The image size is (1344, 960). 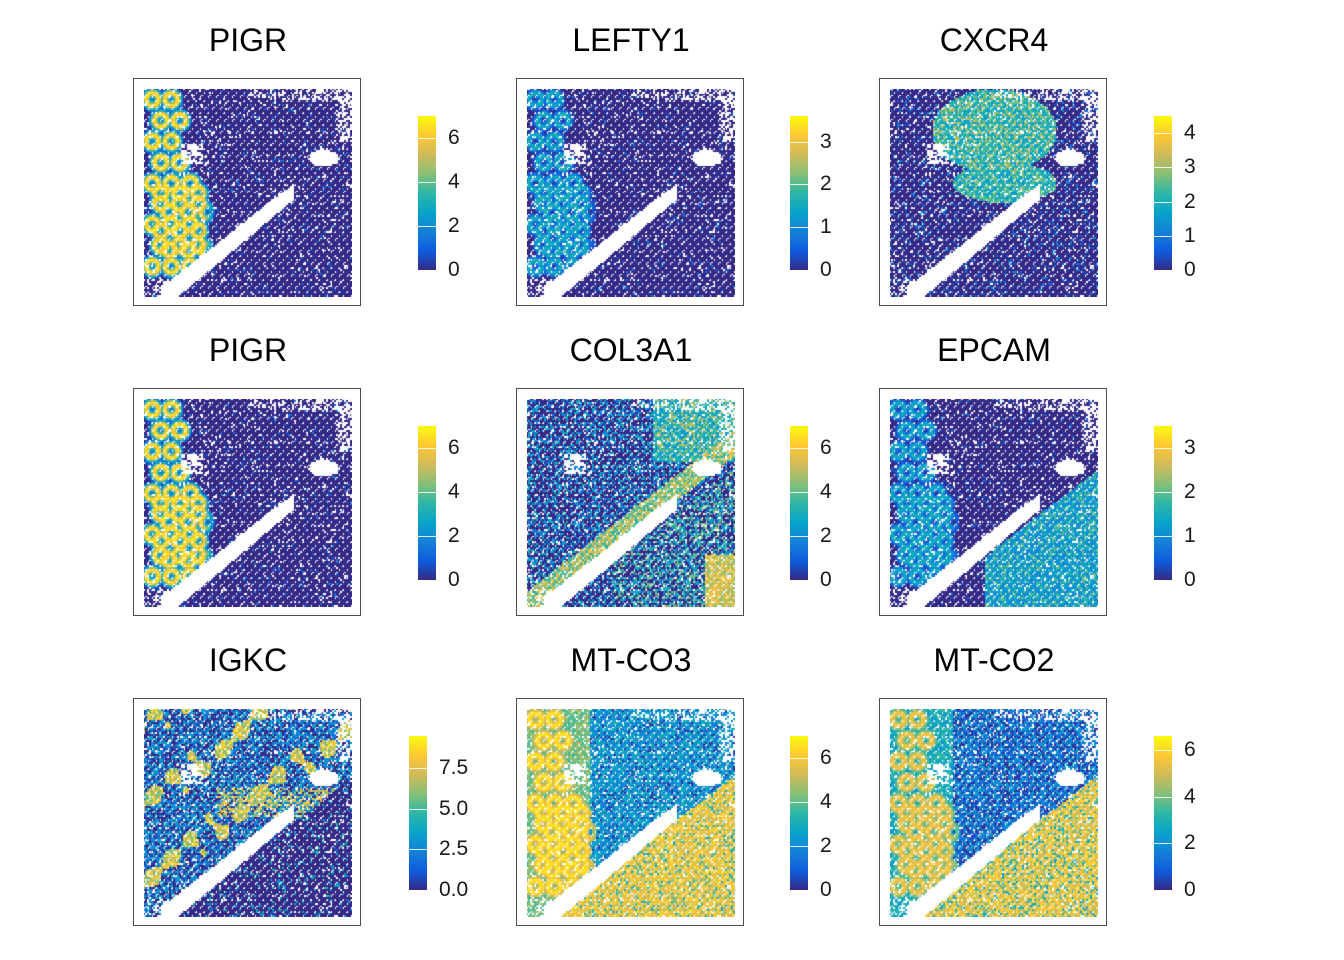 I want to click on feature-panel-mt-co2: MT-CO2, so click(x=1065, y=775).